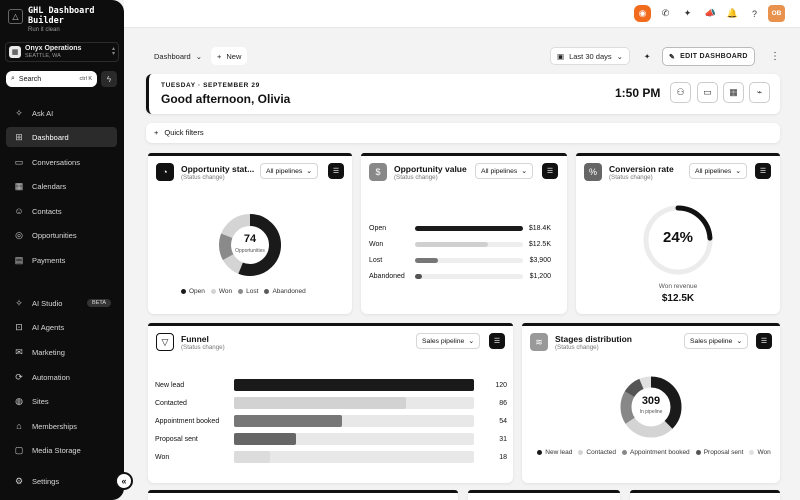 This screenshot has width=800, height=500. I want to click on date-range-select: ▣ Last 30 days ⌄, so click(590, 56).